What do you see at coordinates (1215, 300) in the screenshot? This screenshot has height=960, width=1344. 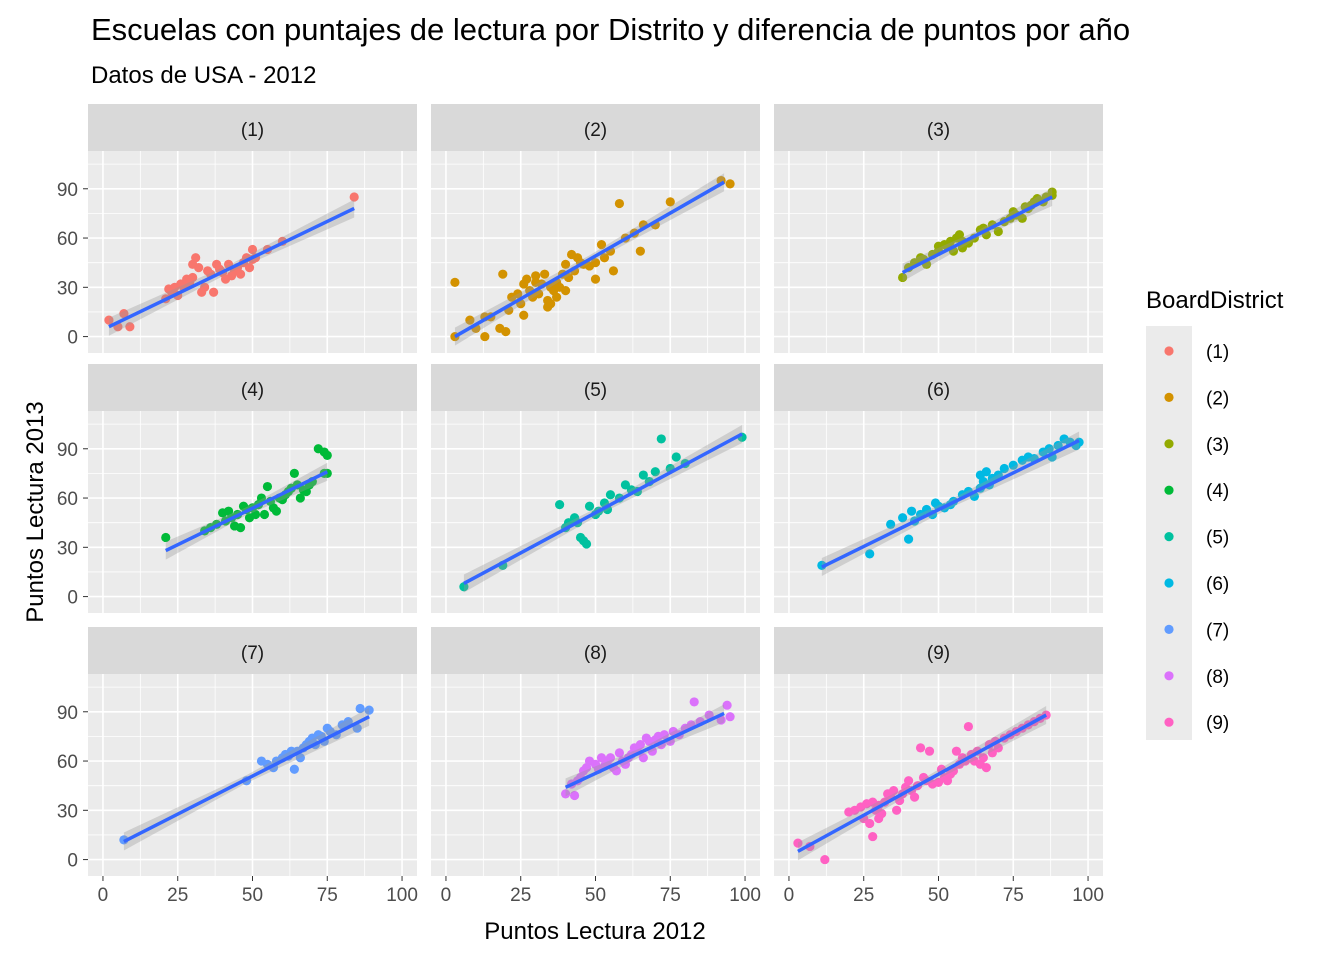 I see `legend-title: BoardDistrict` at bounding box center [1215, 300].